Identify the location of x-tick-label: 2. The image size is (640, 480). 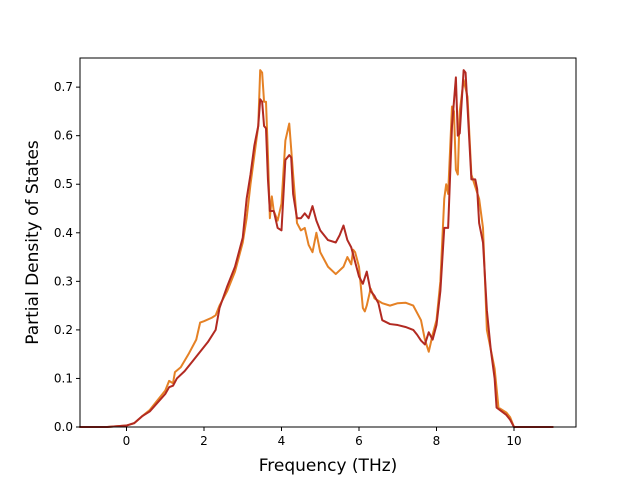
(204, 441).